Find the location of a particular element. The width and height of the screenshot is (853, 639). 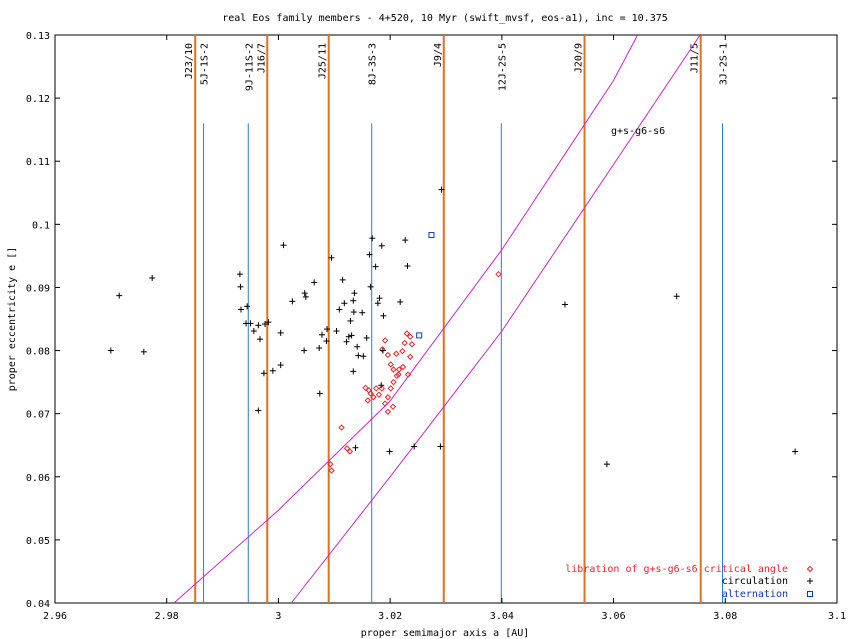

y-tick-label: 0.08 is located at coordinates (38, 352).